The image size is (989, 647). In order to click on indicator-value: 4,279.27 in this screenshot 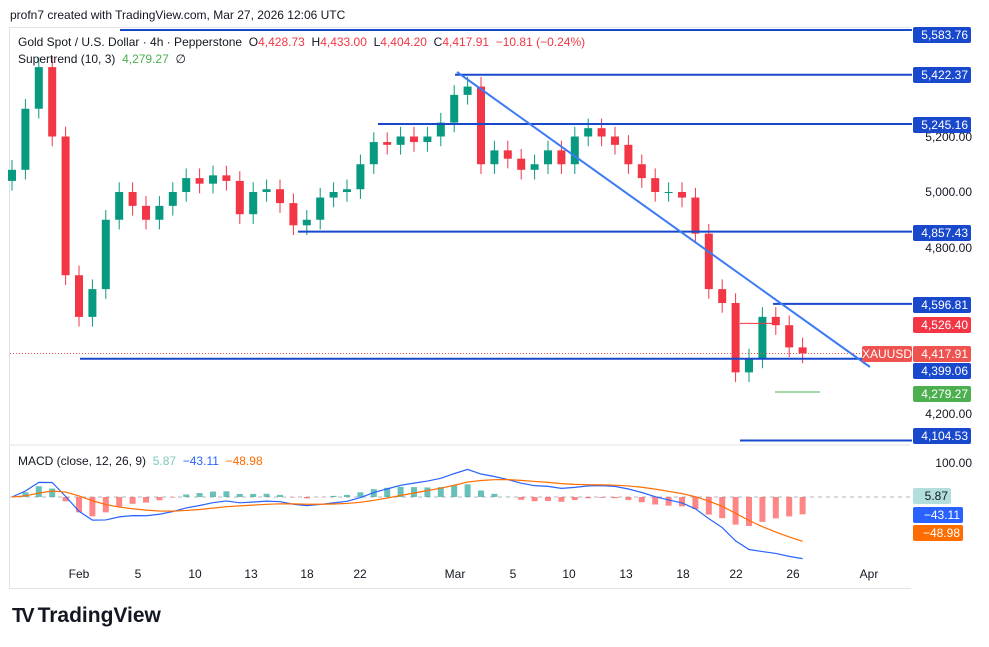, I will do `click(145, 59)`.